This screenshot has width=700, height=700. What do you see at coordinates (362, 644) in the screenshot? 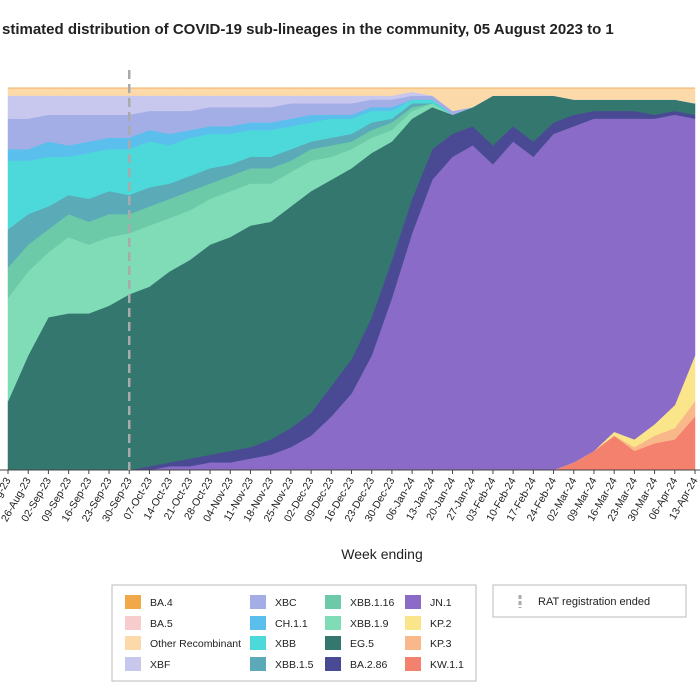
I see `legend-label: EG.5` at bounding box center [362, 644].